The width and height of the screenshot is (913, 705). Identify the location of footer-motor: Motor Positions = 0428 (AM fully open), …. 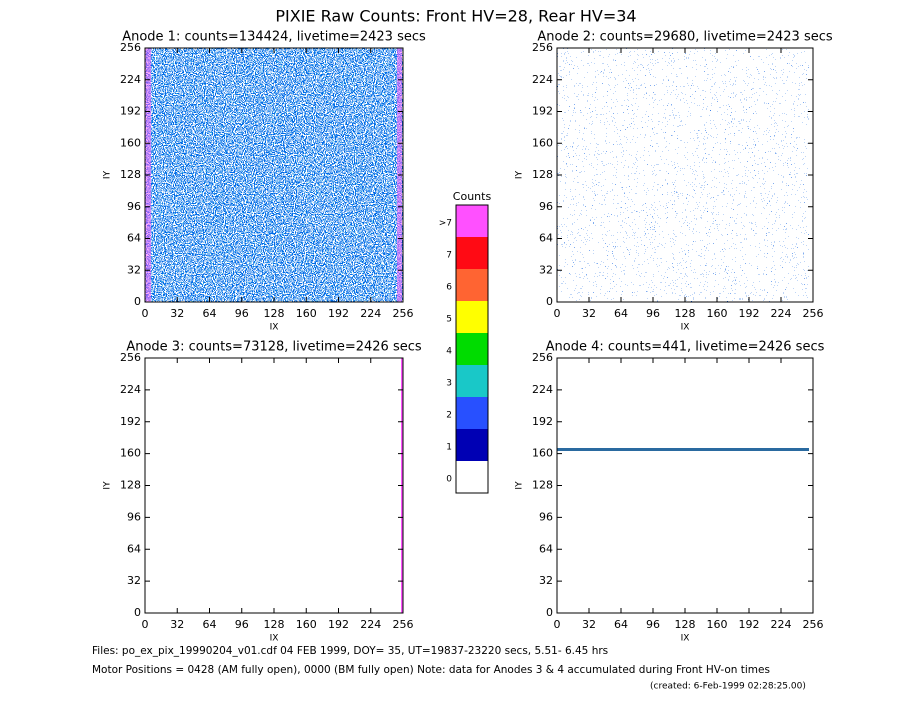
(431, 670).